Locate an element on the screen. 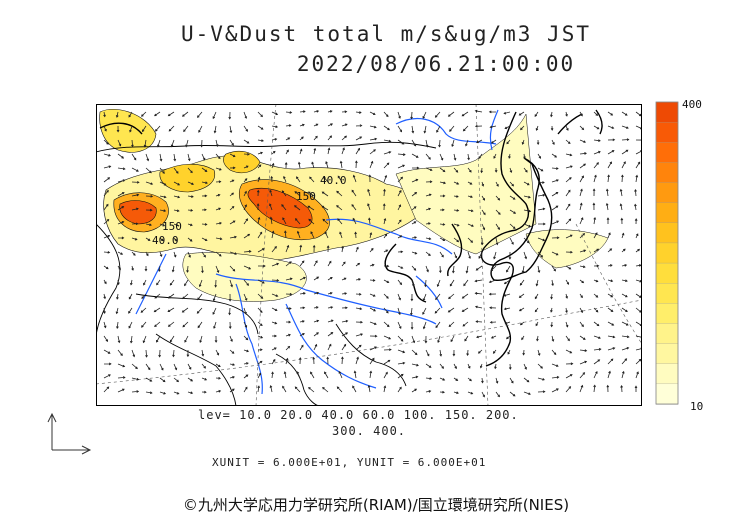 The image size is (752, 532). contour-levels-line1: lev= 10.0 20.0 40.0 60.0 100. 150. 200. is located at coordinates (358, 415).